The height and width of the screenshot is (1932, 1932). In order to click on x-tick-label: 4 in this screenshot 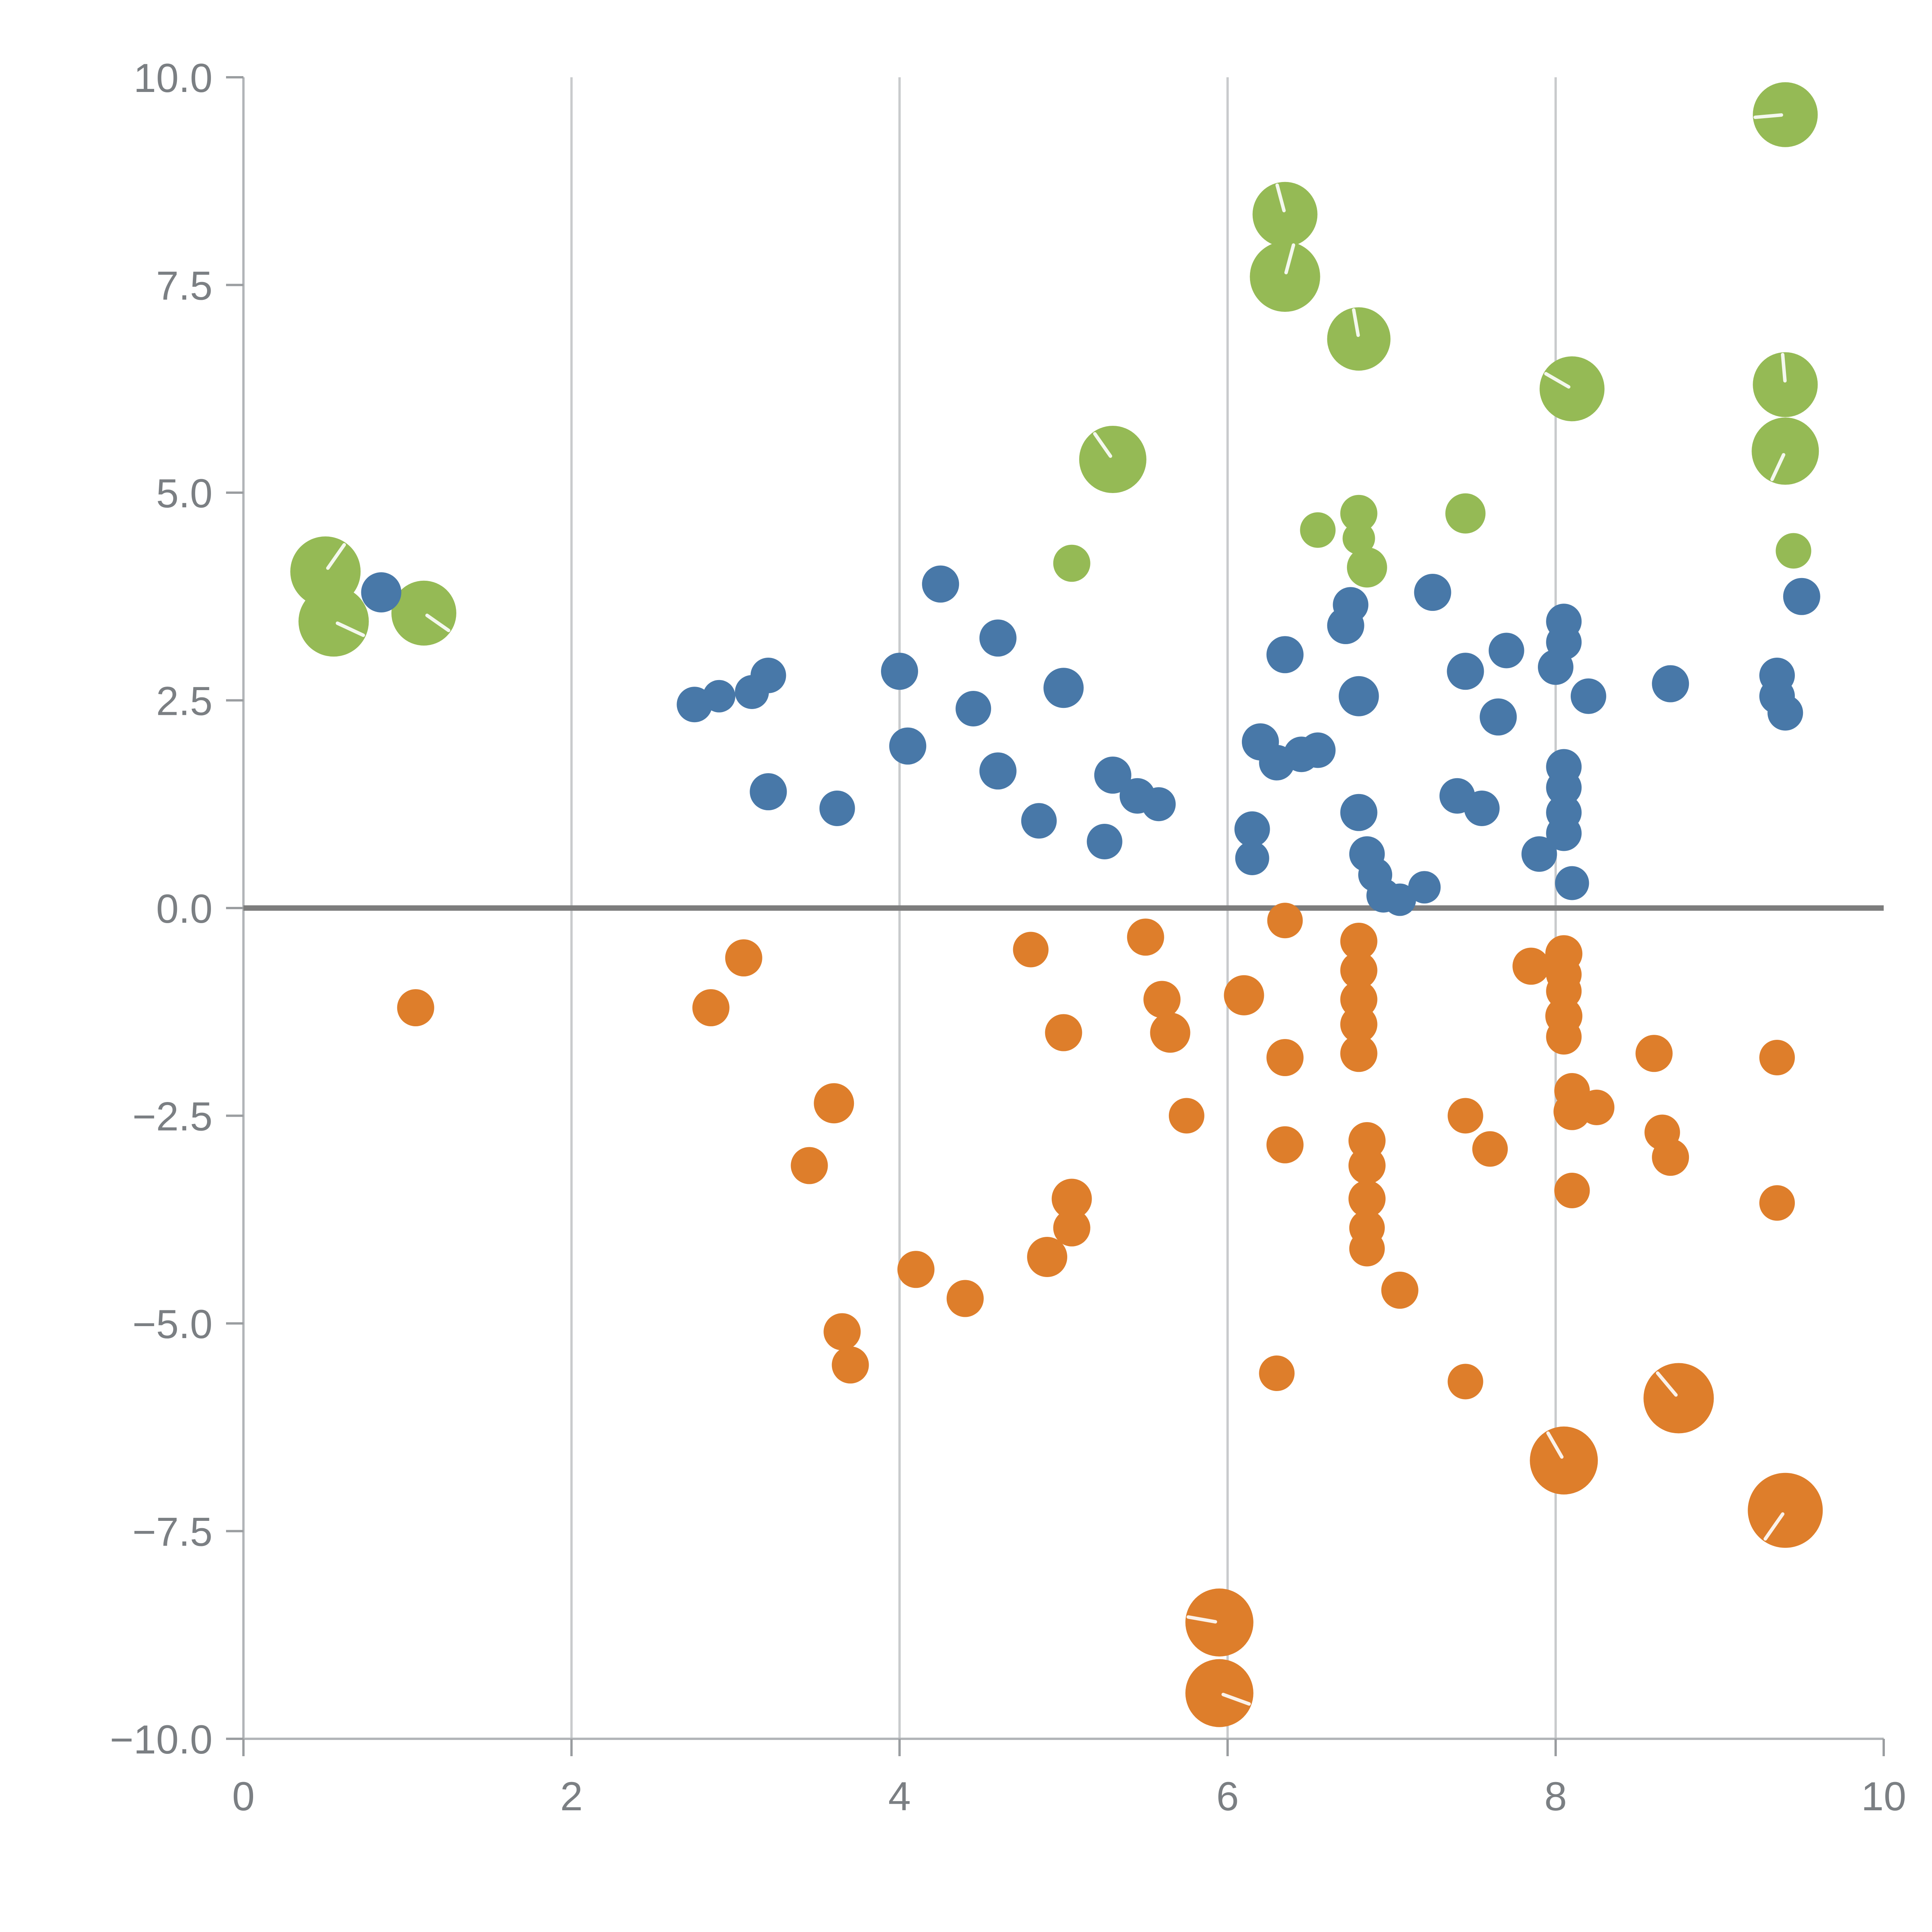, I will do `click(900, 1797)`.